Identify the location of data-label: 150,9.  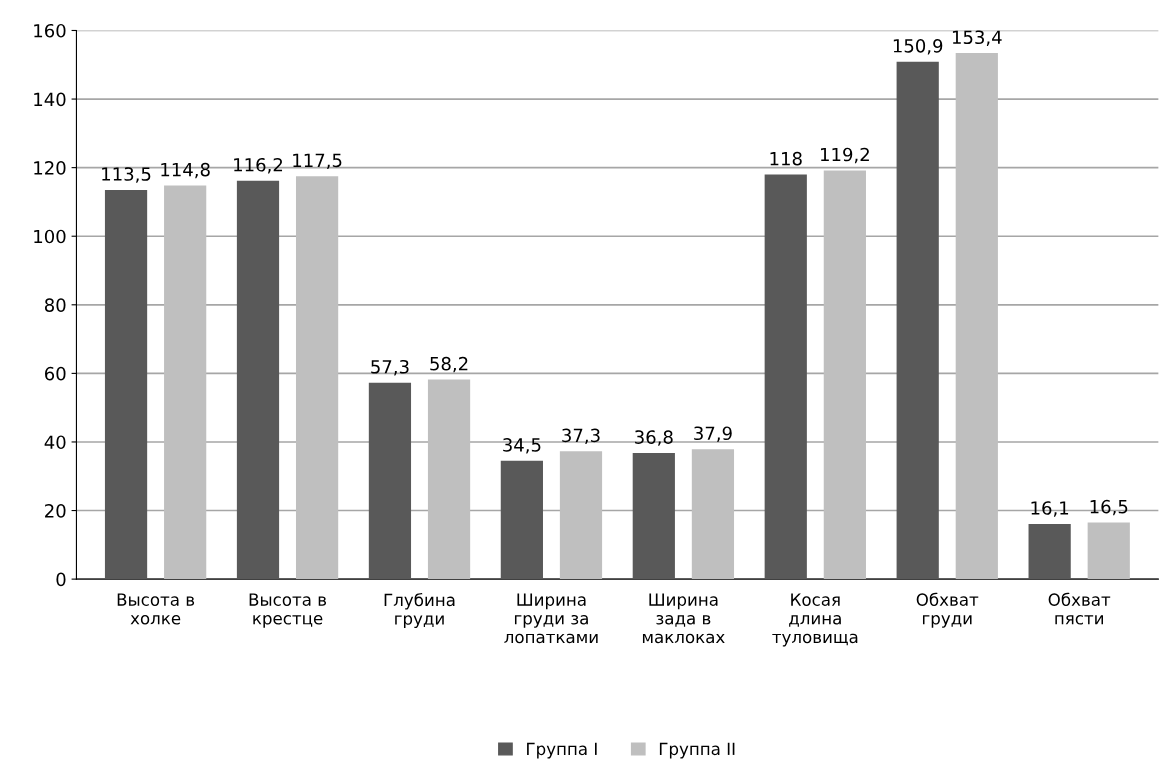
(918, 46).